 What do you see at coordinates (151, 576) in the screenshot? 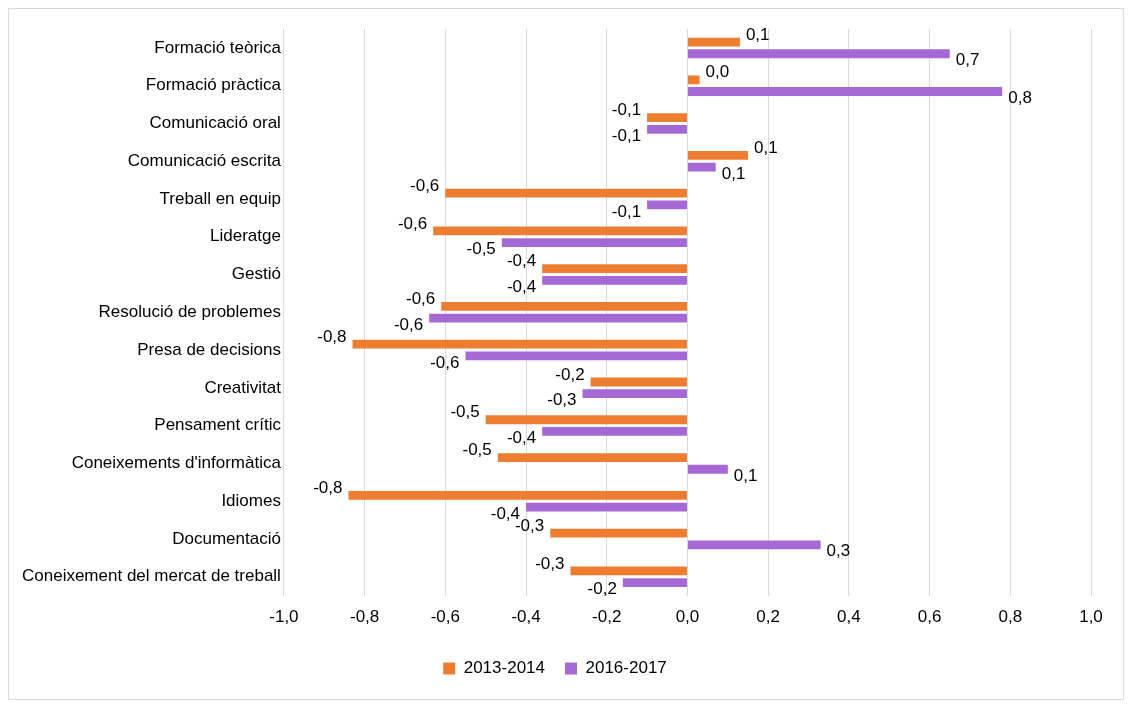
I see `y-tick-label: Coneixement del mercat de treball` at bounding box center [151, 576].